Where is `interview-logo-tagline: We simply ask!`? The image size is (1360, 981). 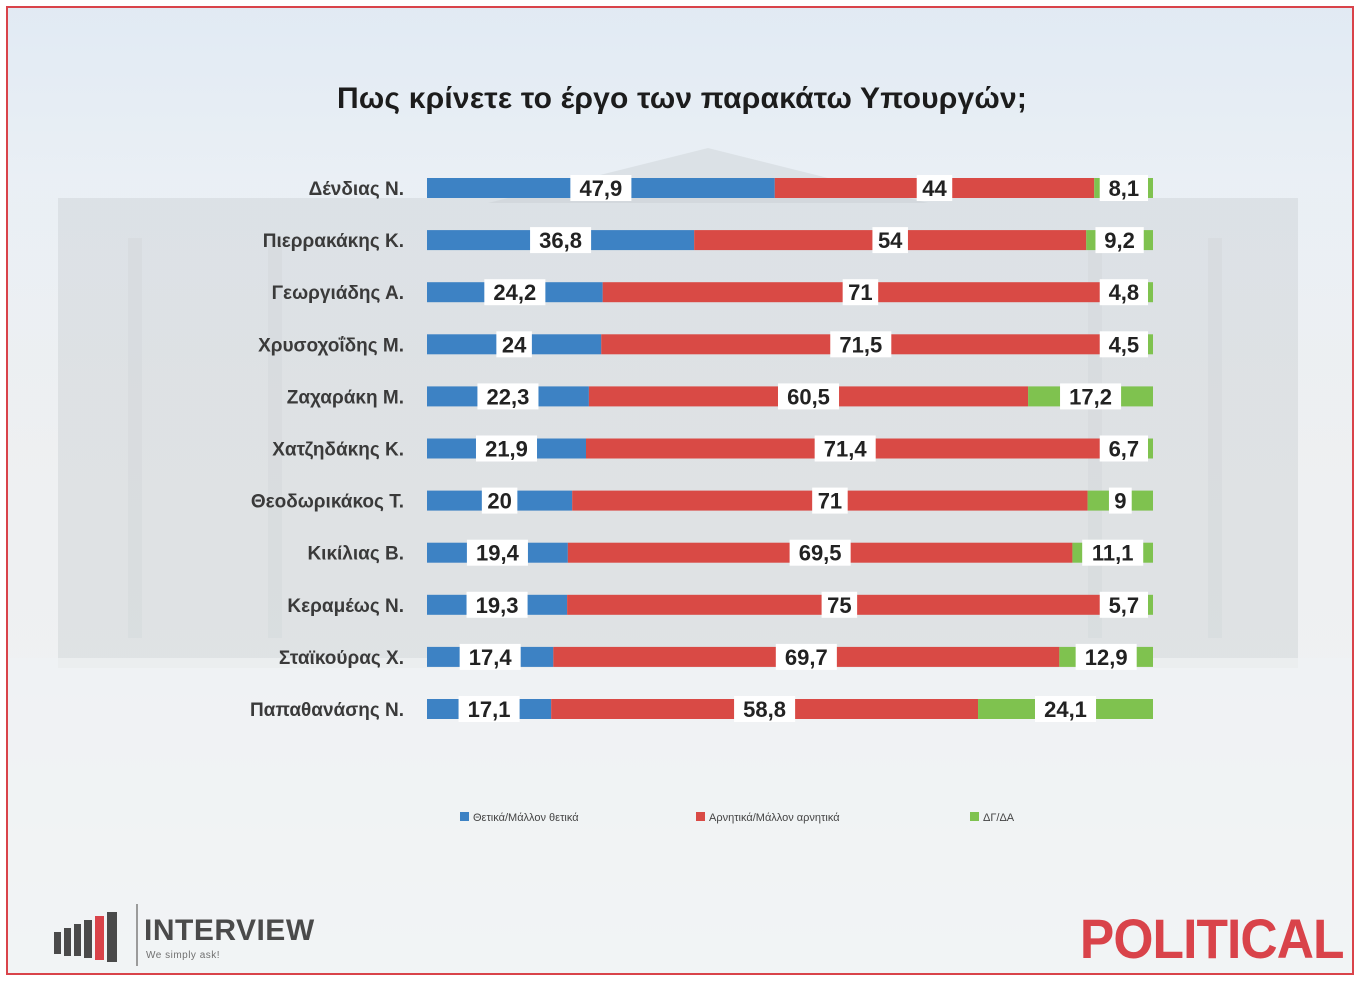 interview-logo-tagline: We simply ask! is located at coordinates (183, 955).